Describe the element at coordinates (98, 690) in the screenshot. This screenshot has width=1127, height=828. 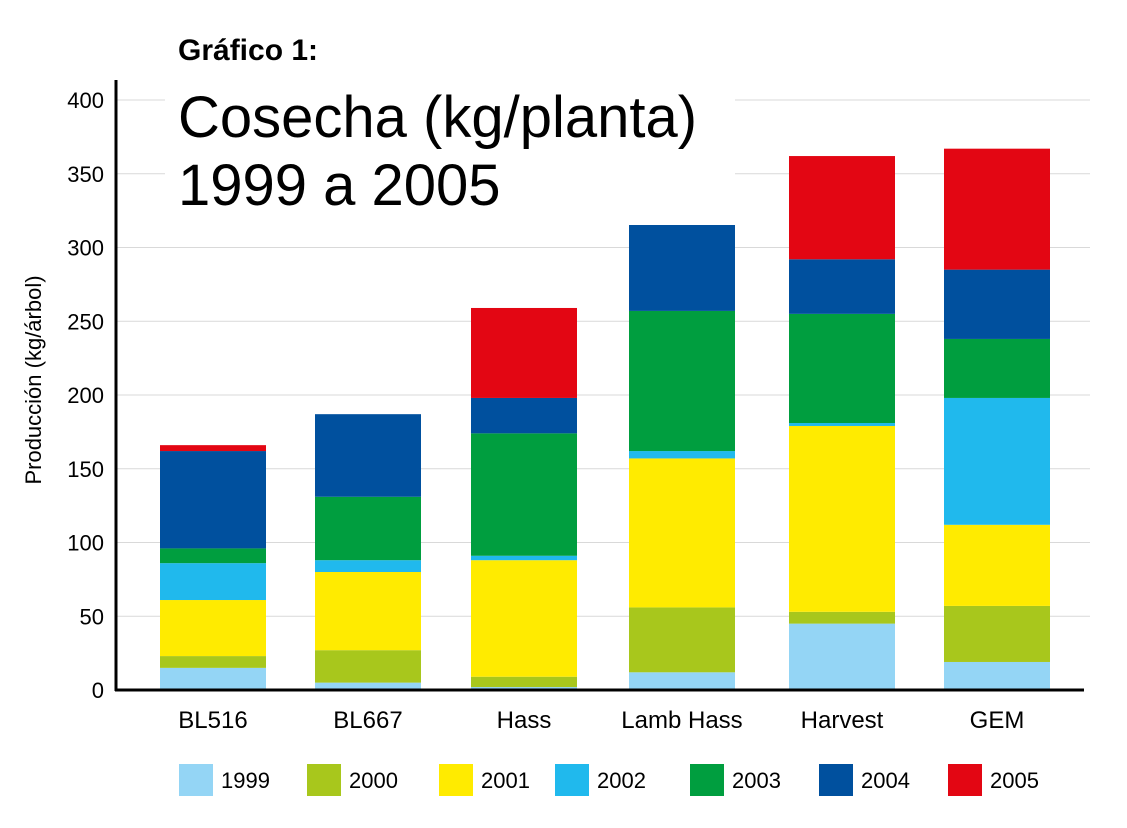
I see `y-tick-label: 0` at that location.